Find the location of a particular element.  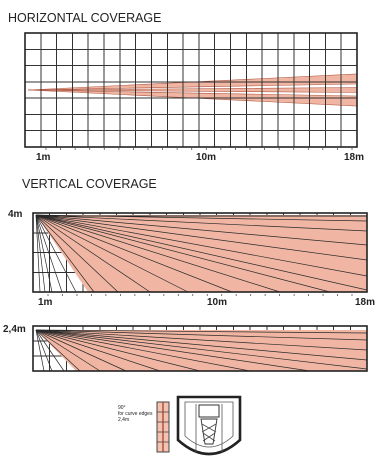

horizontal-coverage-title: HORIZONTAL COVERAGE is located at coordinates (85, 18).